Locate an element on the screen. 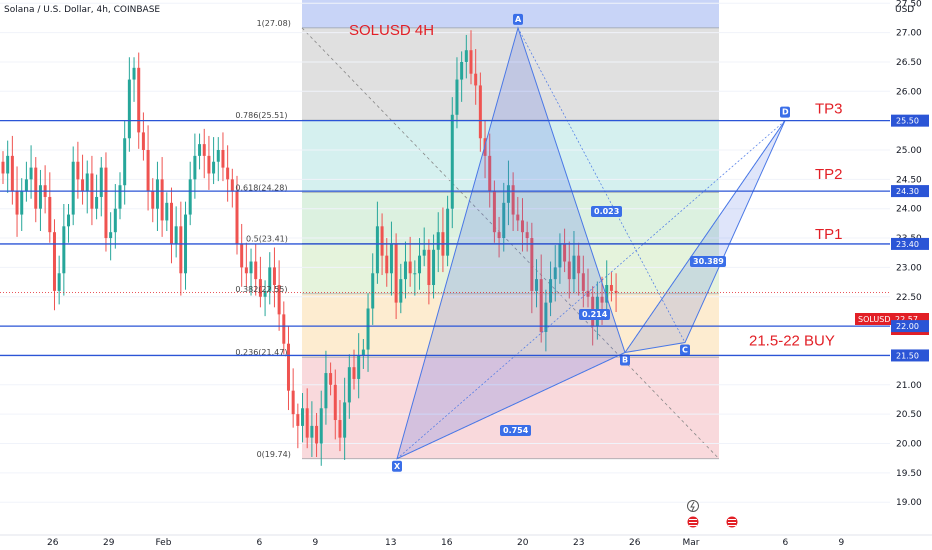 The width and height of the screenshot is (932, 550). fib-level-label: 0.618(24.28) is located at coordinates (261, 187).